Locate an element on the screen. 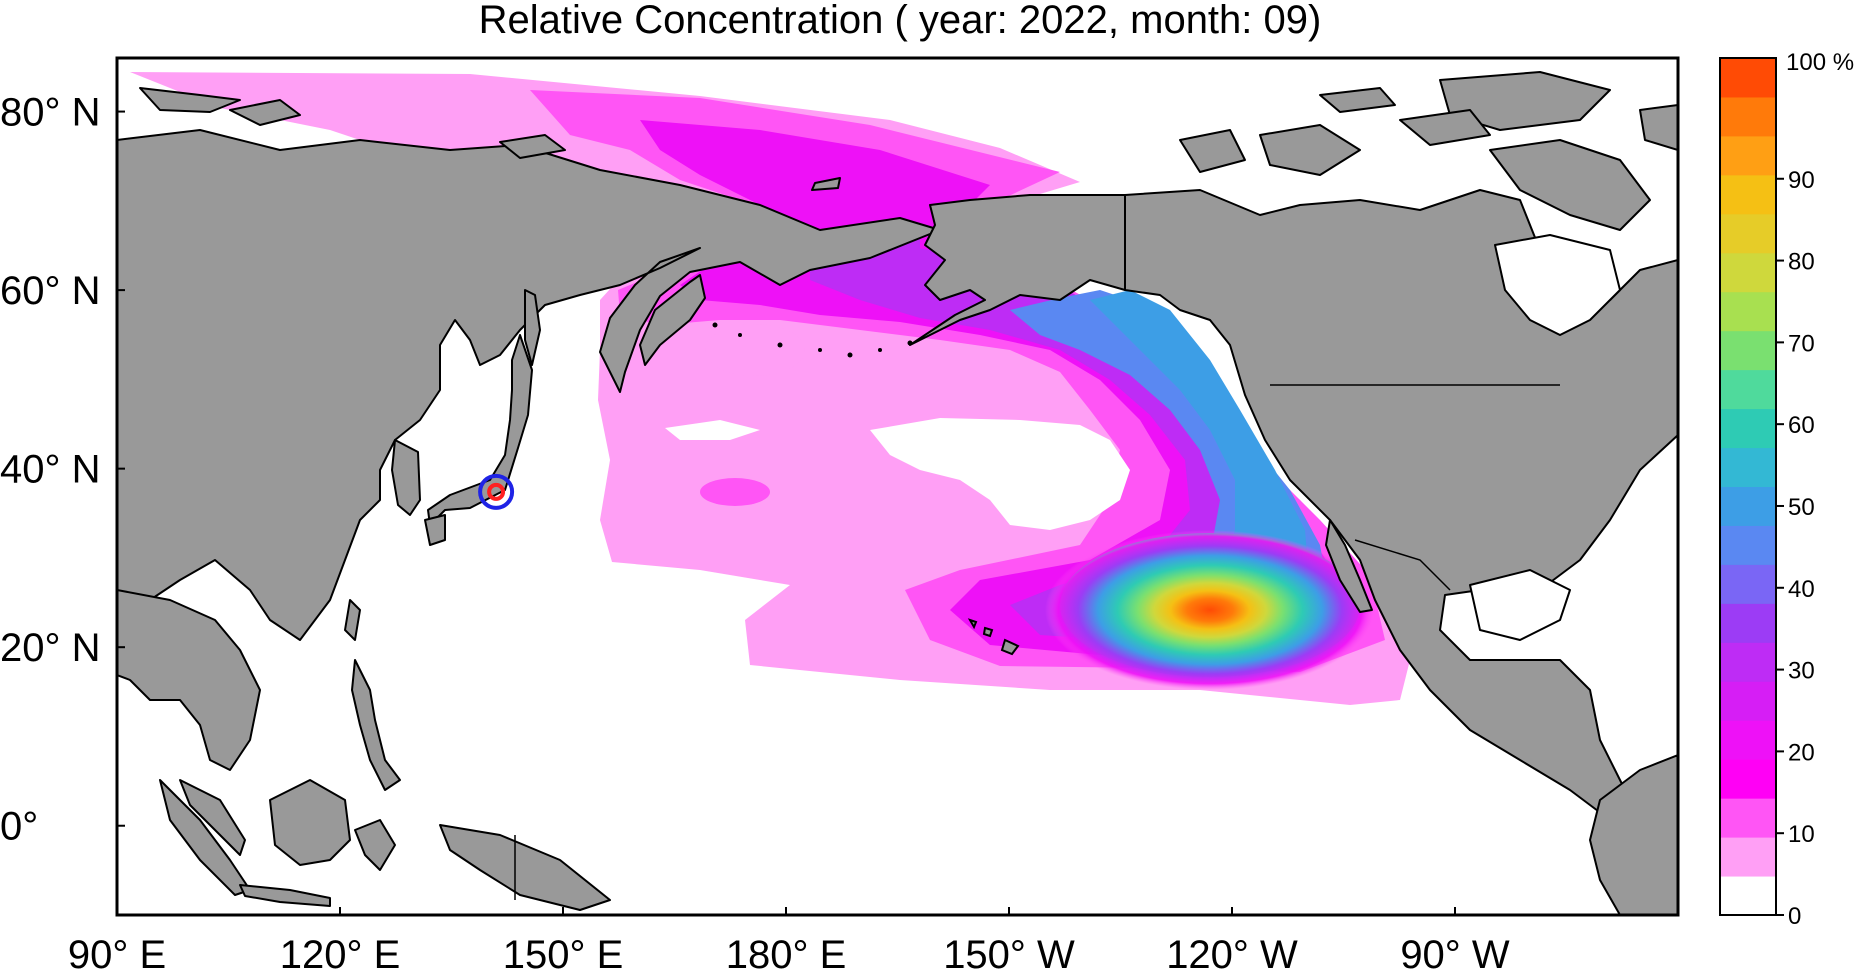 The height and width of the screenshot is (972, 1863). land-devon is located at coordinates (1445, 127).